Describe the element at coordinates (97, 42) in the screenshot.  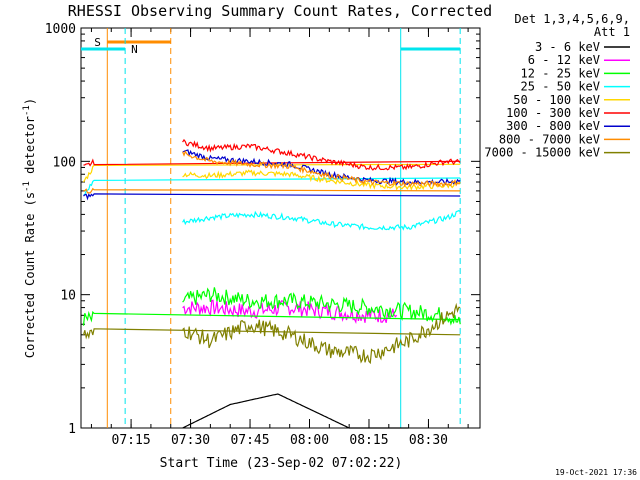
I see `saa-label: S` at that location.